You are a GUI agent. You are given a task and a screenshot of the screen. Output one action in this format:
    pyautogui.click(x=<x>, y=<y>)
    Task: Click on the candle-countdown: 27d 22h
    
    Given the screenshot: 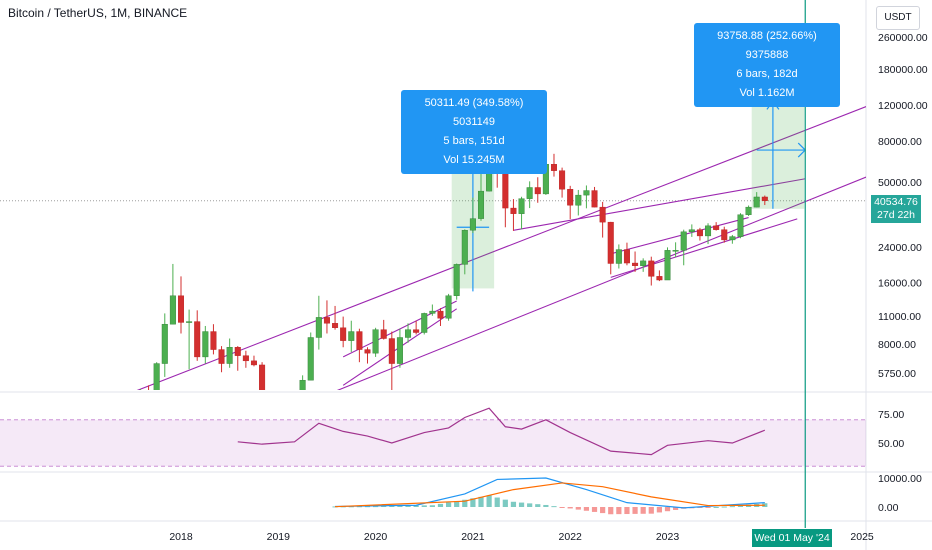 What is the action you would take?
    pyautogui.click(x=896, y=215)
    